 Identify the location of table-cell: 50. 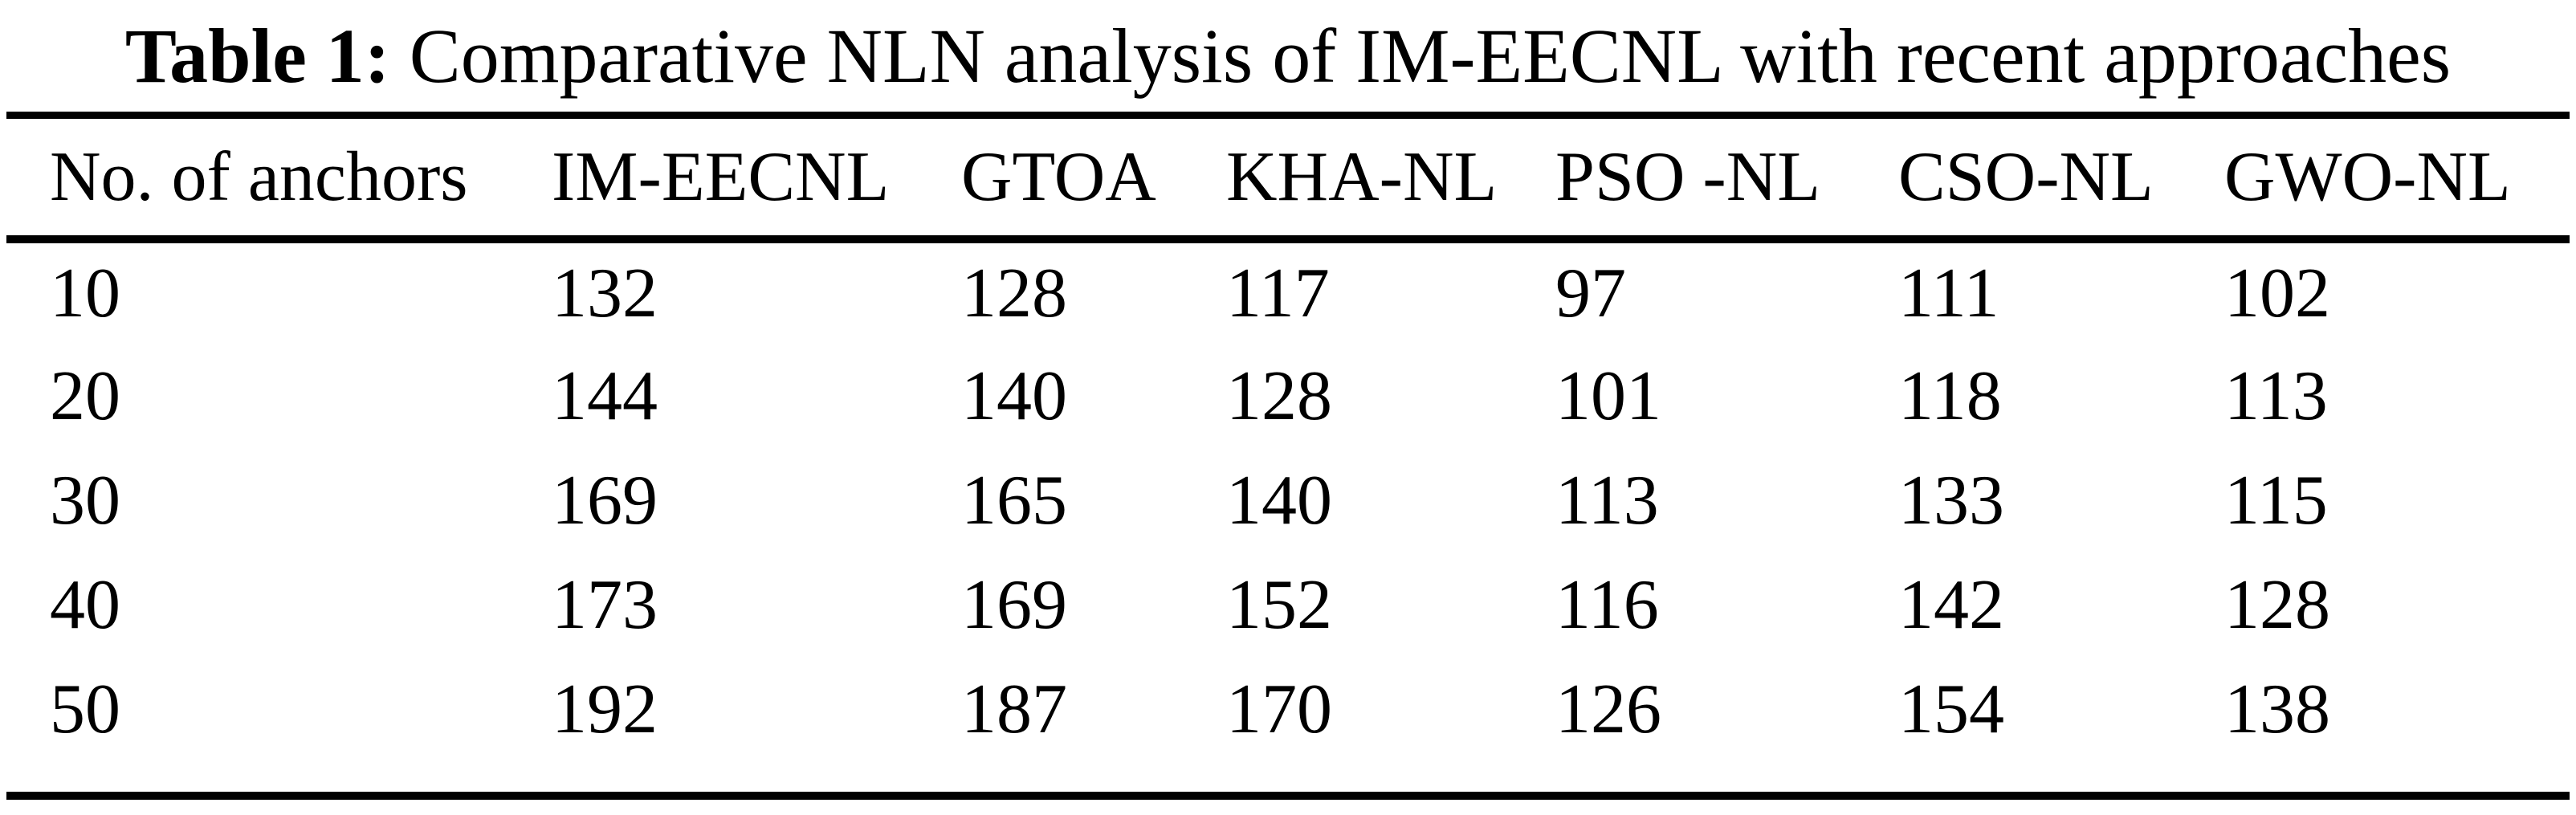
(85, 709).